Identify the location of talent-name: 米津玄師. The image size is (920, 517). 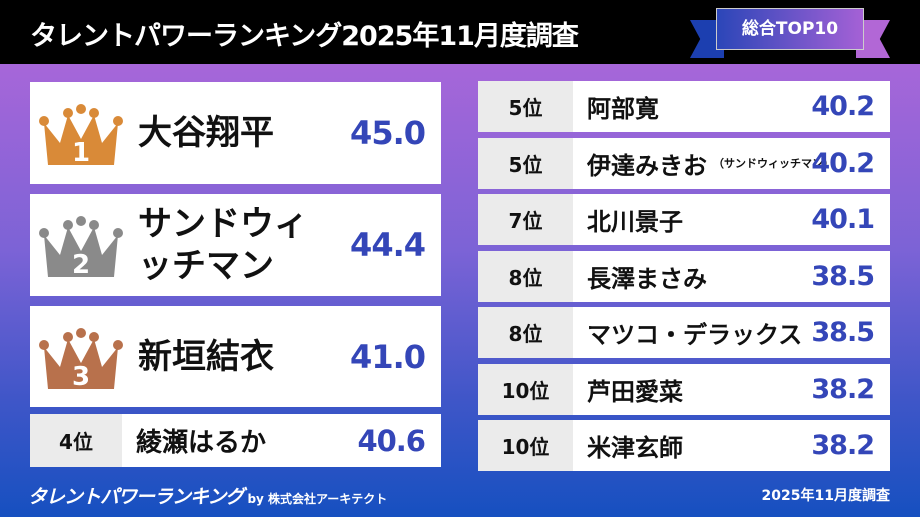
(635, 445).